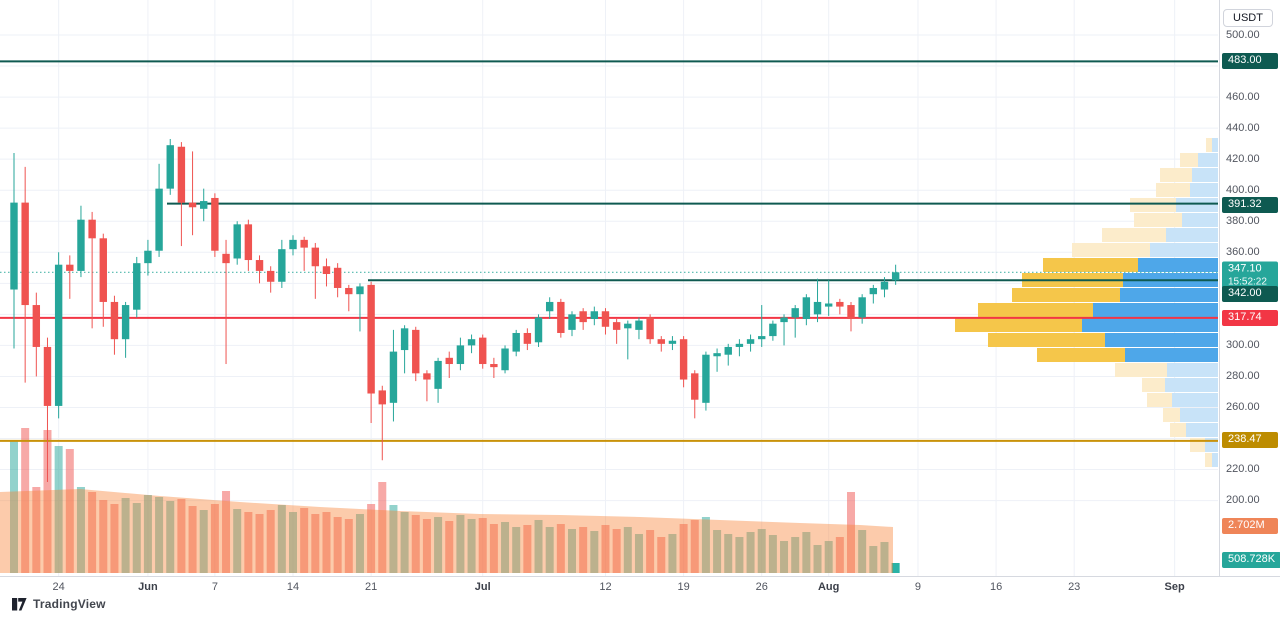  I want to click on price-axis-badge-volume-ma: 2.702M, so click(1250, 526).